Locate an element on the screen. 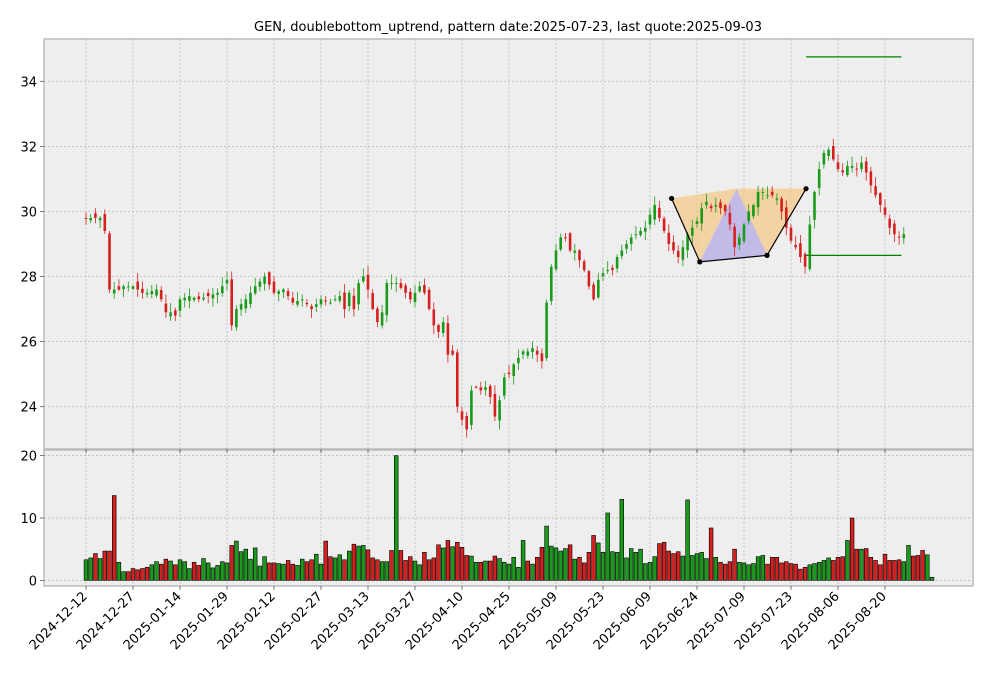 This screenshot has height=678, width=993. pattern-point is located at coordinates (806, 189).